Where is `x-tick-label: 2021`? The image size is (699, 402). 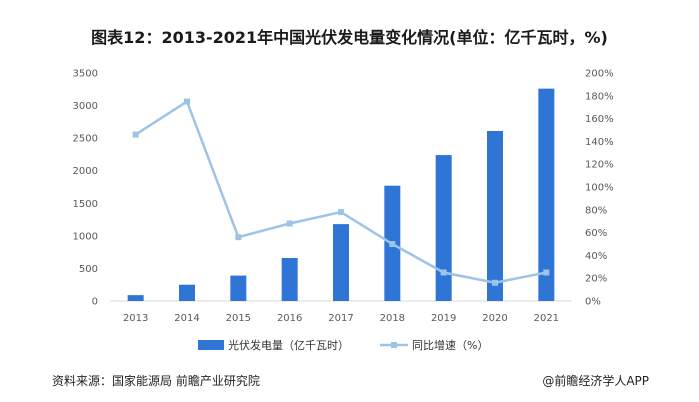 x-tick-label: 2021 is located at coordinates (546, 318).